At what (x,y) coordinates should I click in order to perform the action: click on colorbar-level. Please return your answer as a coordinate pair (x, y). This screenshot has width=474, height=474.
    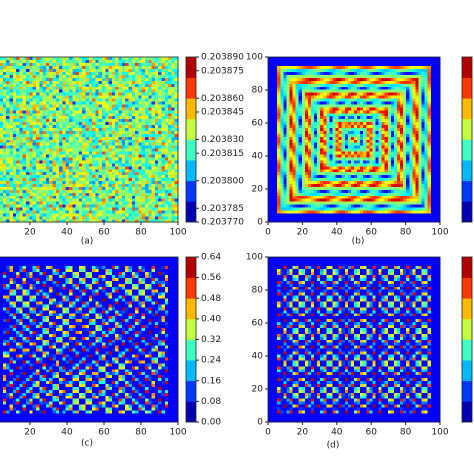
    Looking at the image, I should click on (191, 150).